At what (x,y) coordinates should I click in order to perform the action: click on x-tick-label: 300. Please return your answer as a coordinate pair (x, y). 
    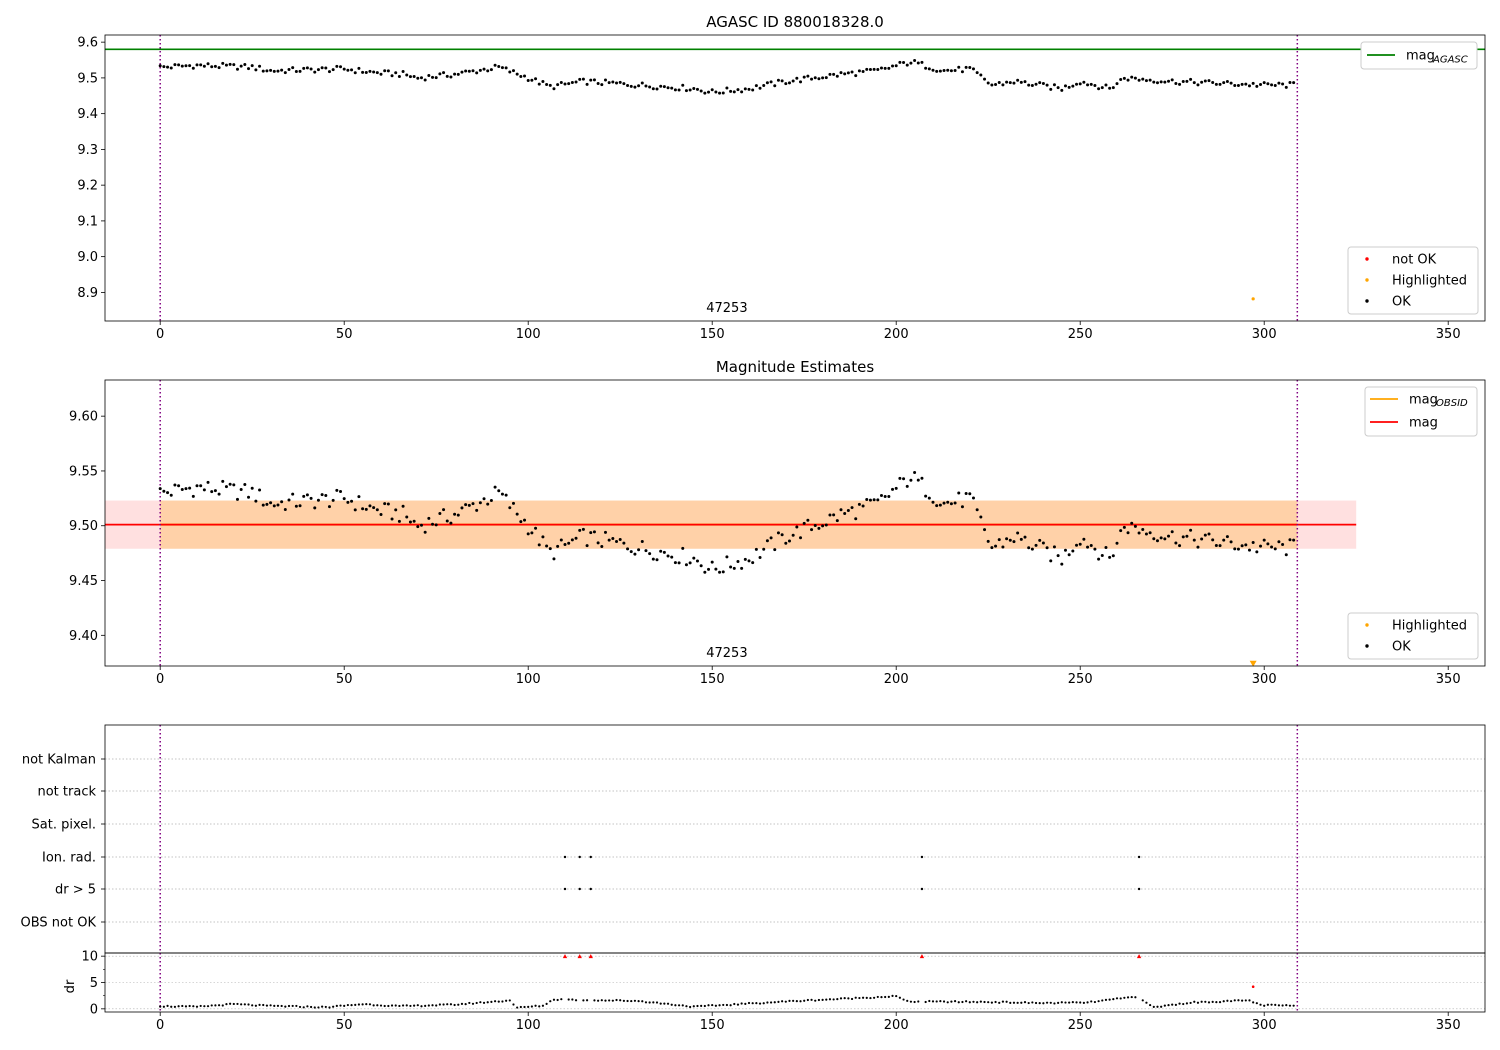
    Looking at the image, I should click on (1264, 679).